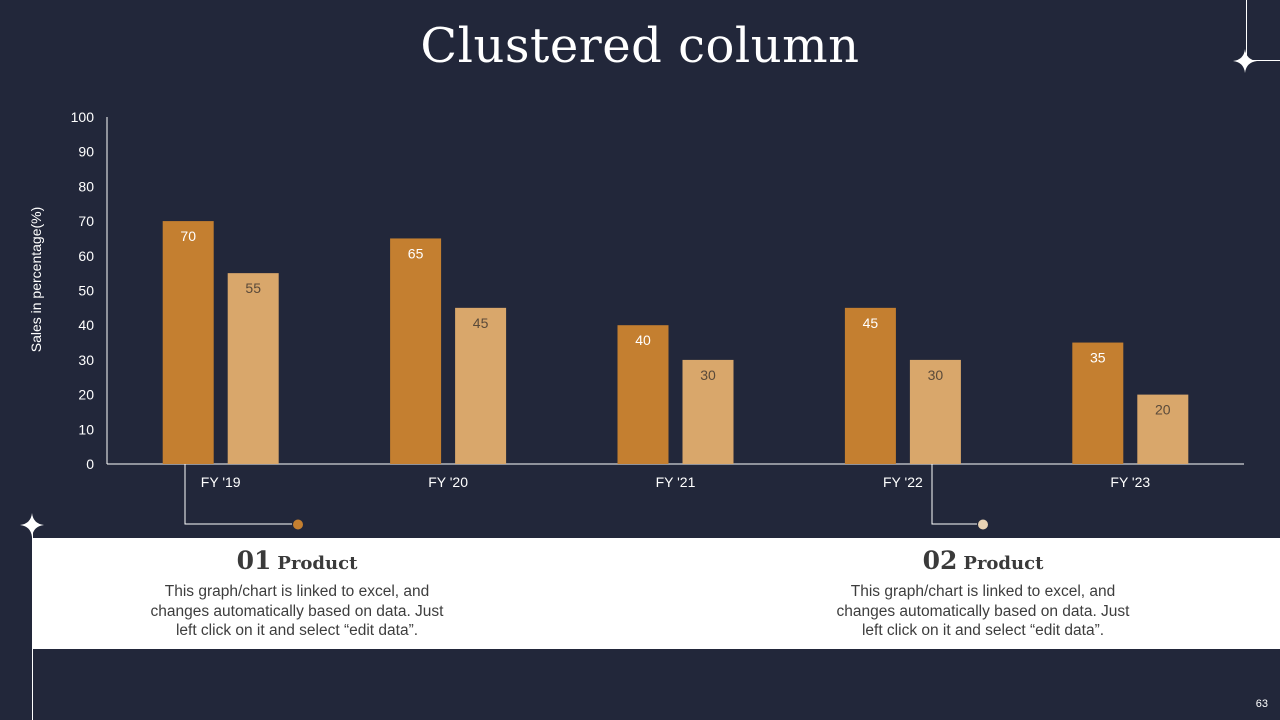 The image size is (1280, 720). I want to click on y-tick-label: 100, so click(83, 117).